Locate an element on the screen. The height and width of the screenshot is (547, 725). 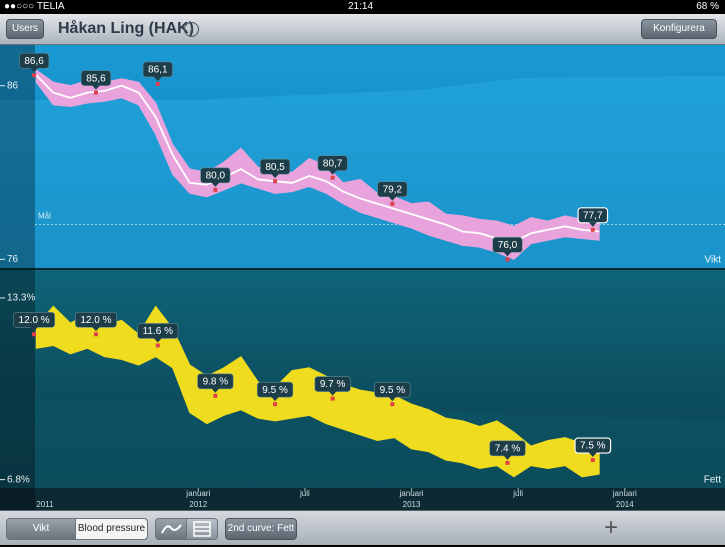
tab-vikt: Vikt is located at coordinates (41, 529).